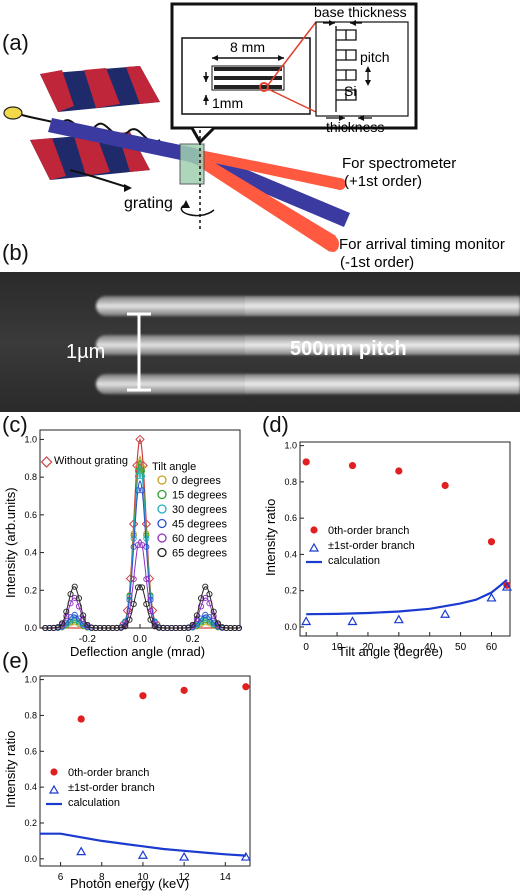 This screenshot has width=520, height=891. What do you see at coordinates (10, 769) in the screenshot?
I see `chart-e-ylabel: Intensity ratio` at bounding box center [10, 769].